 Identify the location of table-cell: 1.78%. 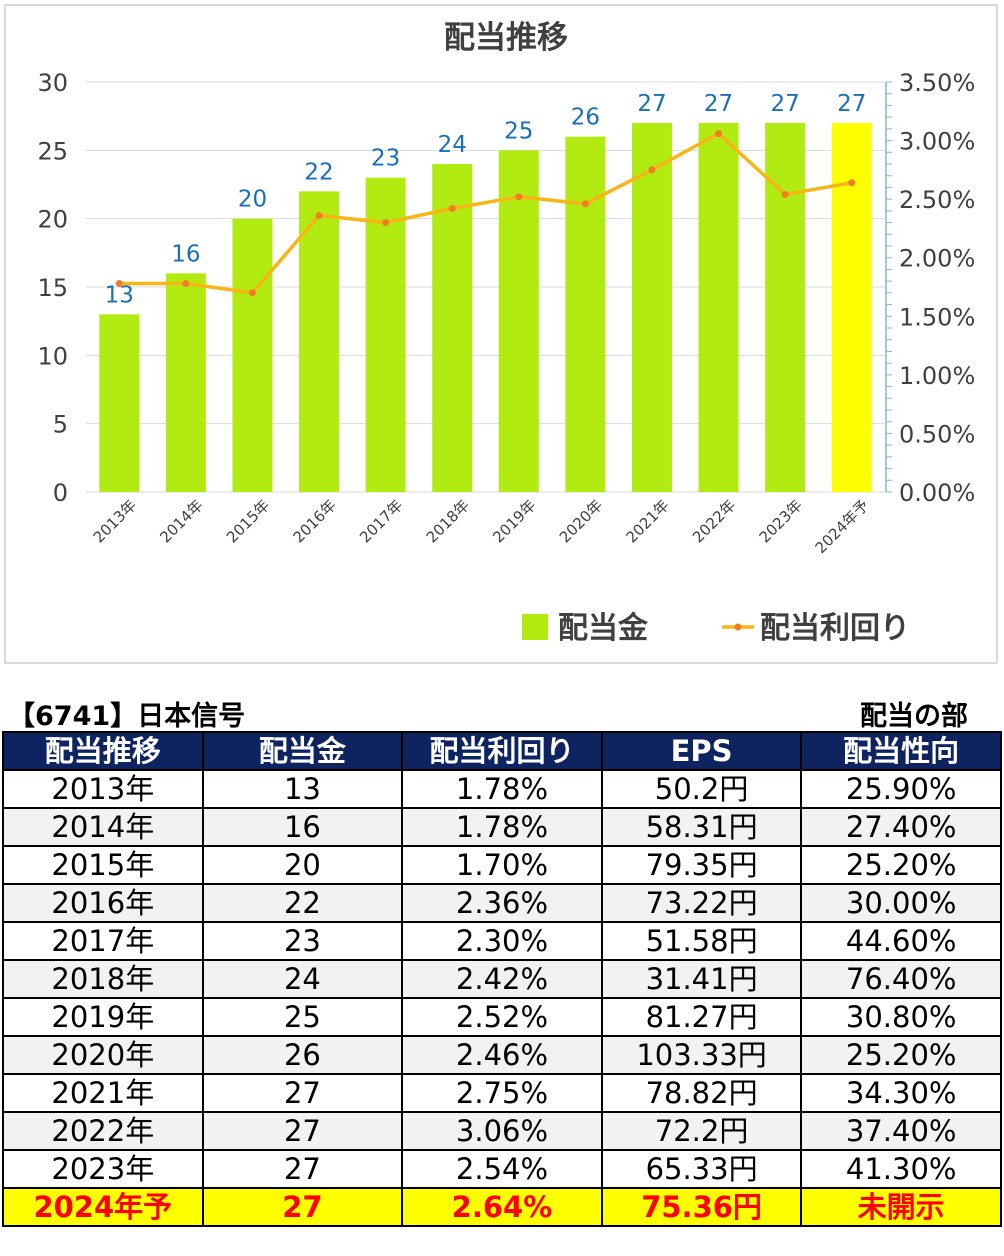
(502, 789).